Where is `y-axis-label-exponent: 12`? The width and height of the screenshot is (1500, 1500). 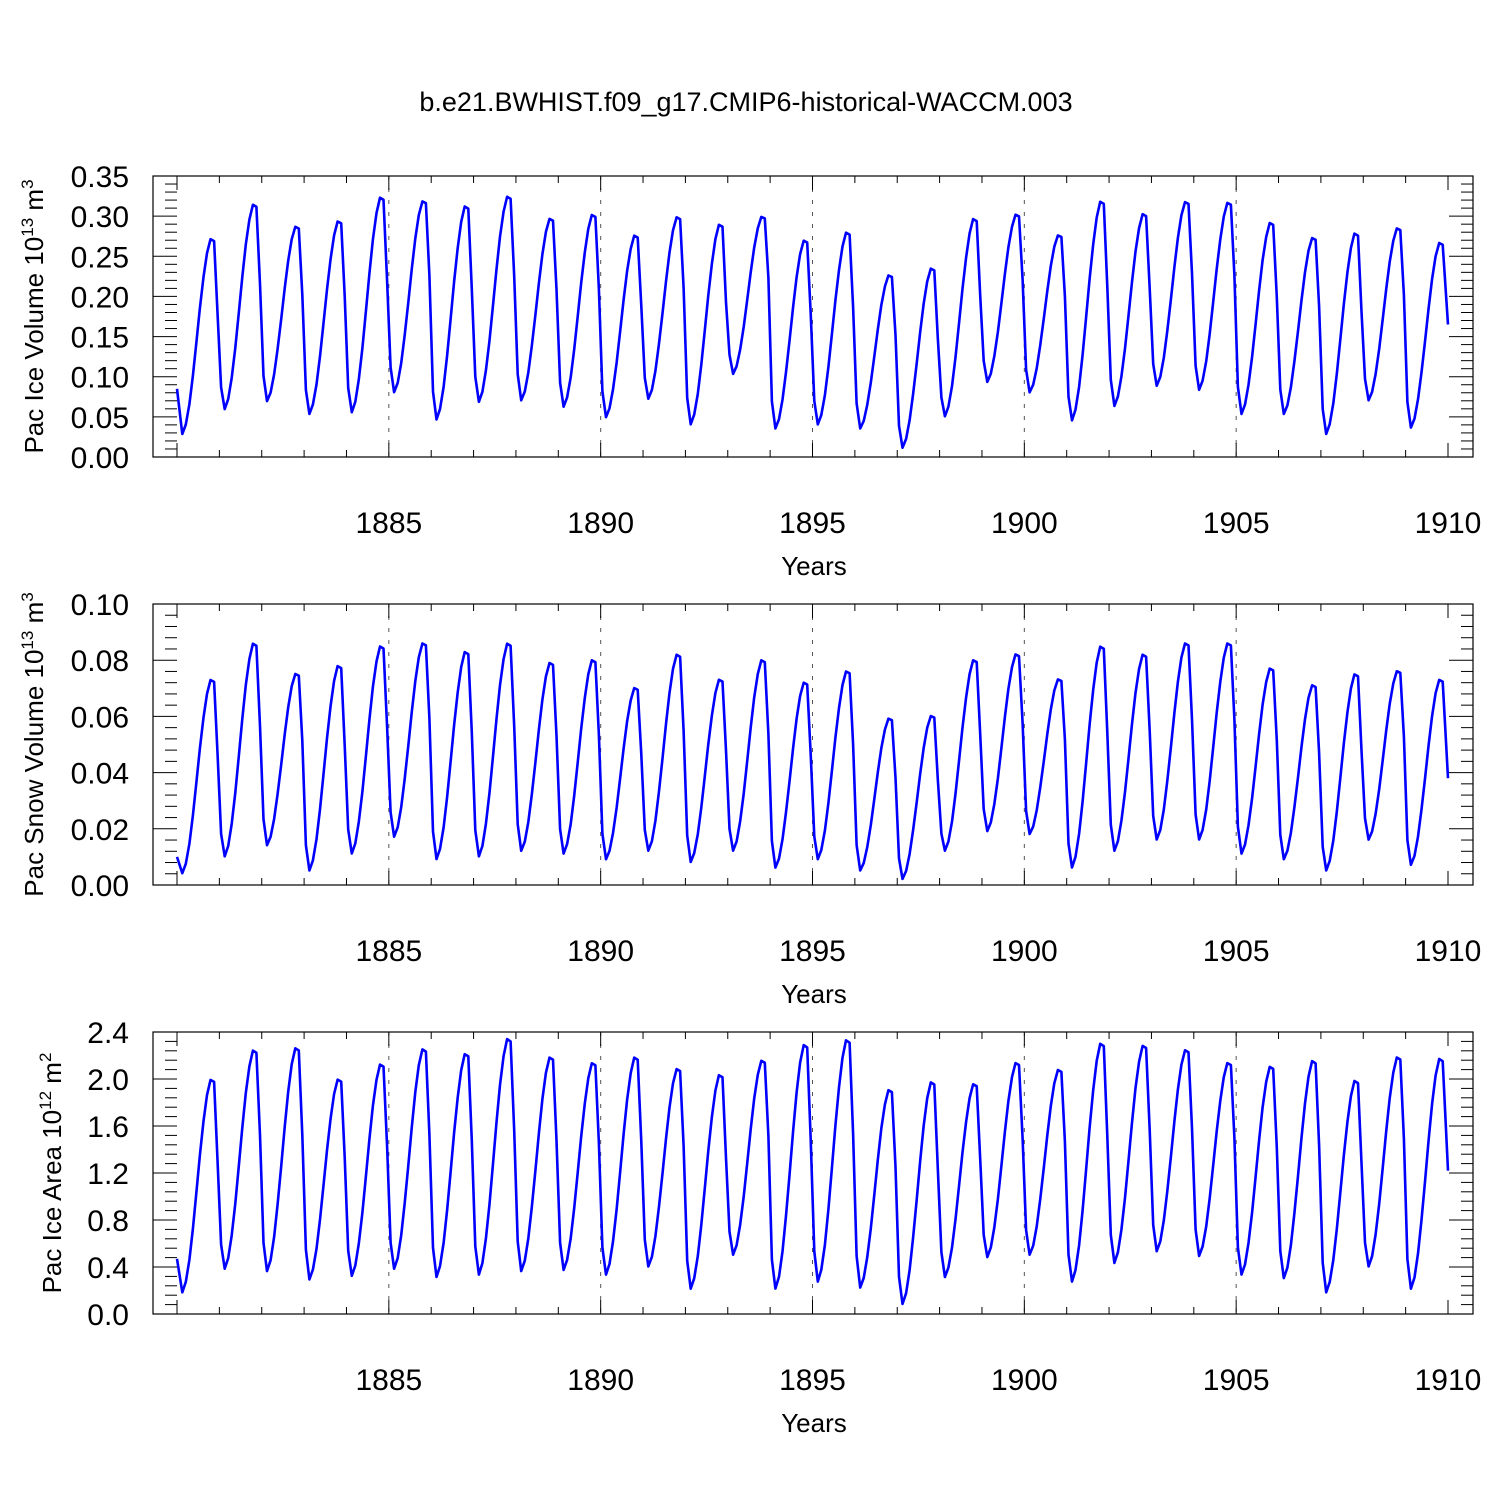
y-axis-label-exponent: 12 is located at coordinates (45, 1100).